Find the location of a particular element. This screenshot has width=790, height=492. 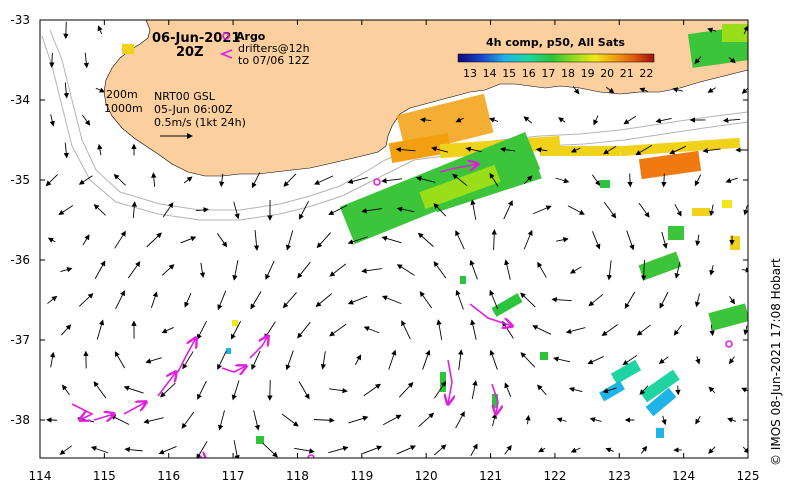

colorbar-tick-label: 18 is located at coordinates (568, 73).